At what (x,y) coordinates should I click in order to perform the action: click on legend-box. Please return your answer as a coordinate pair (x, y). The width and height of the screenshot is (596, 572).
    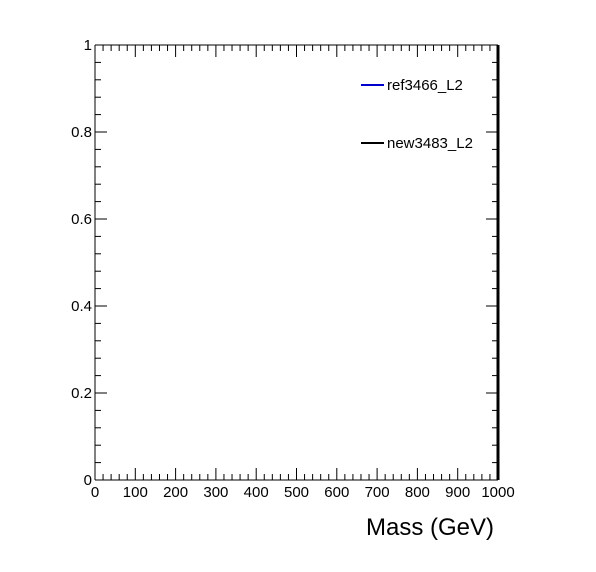
    Looking at the image, I should click on (415, 116).